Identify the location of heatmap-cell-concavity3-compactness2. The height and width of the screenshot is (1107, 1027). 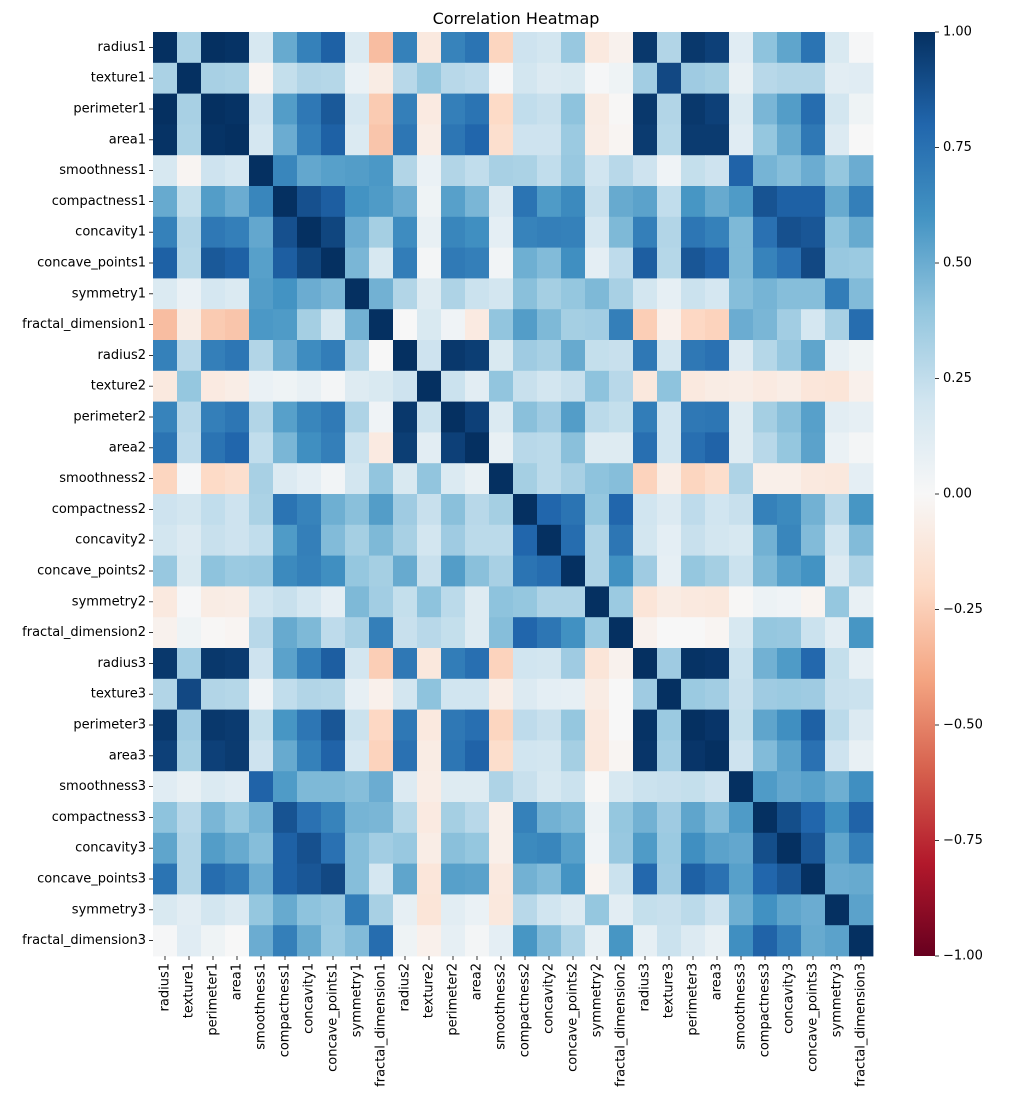
(525, 848).